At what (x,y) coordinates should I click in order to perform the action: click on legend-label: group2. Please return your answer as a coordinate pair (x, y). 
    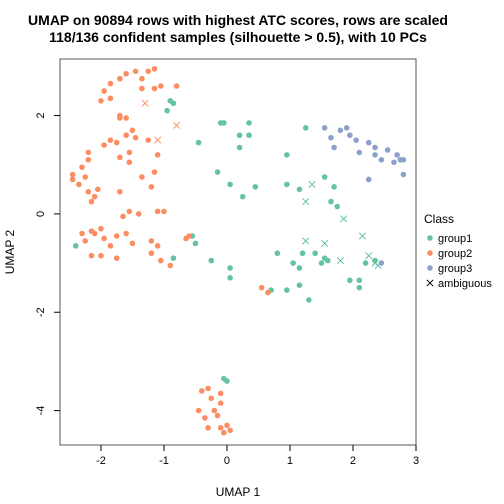
    Looking at the image, I should click on (455, 254).